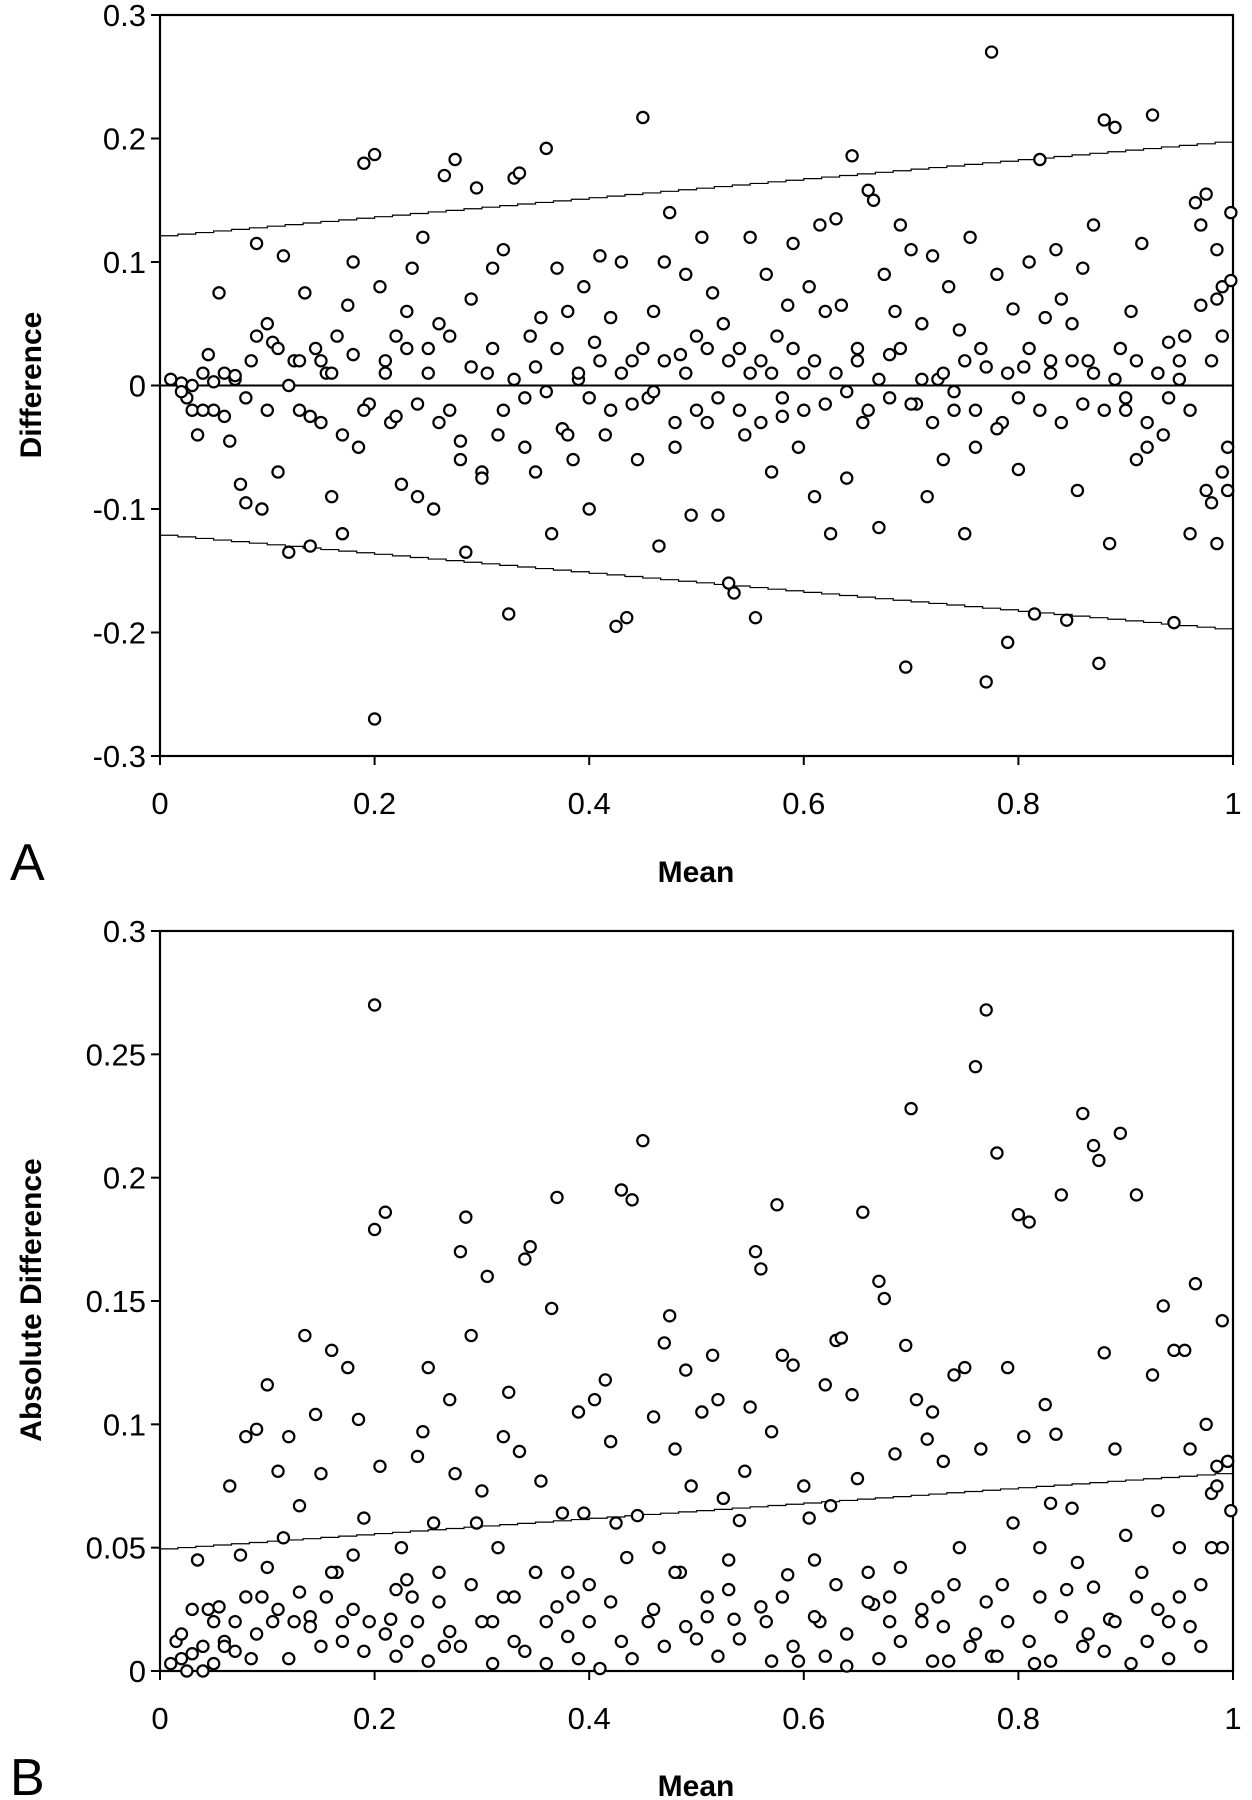 This screenshot has height=1800, width=1252. I want to click on panel-b-y-tick-labels: 0 0.05 0.1 0.15 0.2 0.25 0.3, so click(116, 1301).